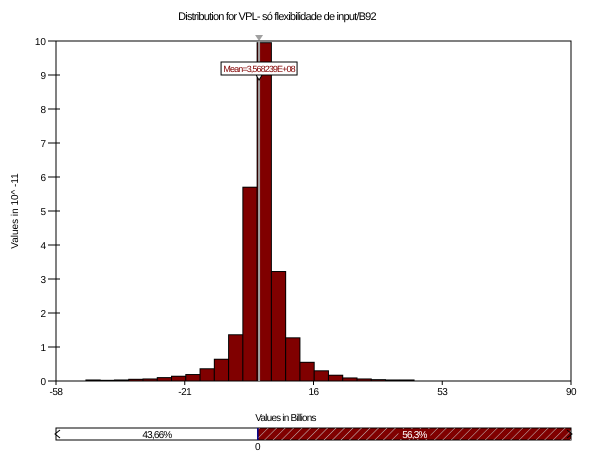  Describe the element at coordinates (442, 392) in the screenshot. I see `x-tick-label: 53` at that location.